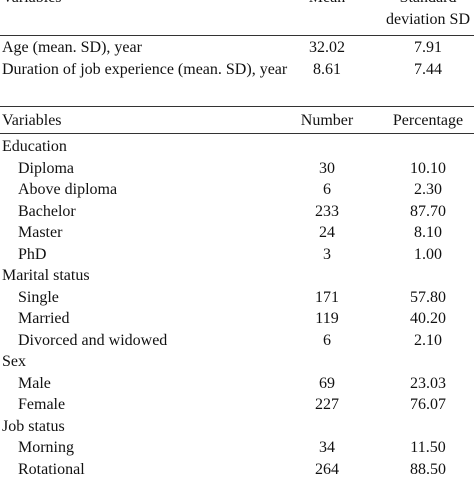 The height and width of the screenshot is (480, 474). Describe the element at coordinates (327, 121) in the screenshot. I see `header-cell: Number` at that location.